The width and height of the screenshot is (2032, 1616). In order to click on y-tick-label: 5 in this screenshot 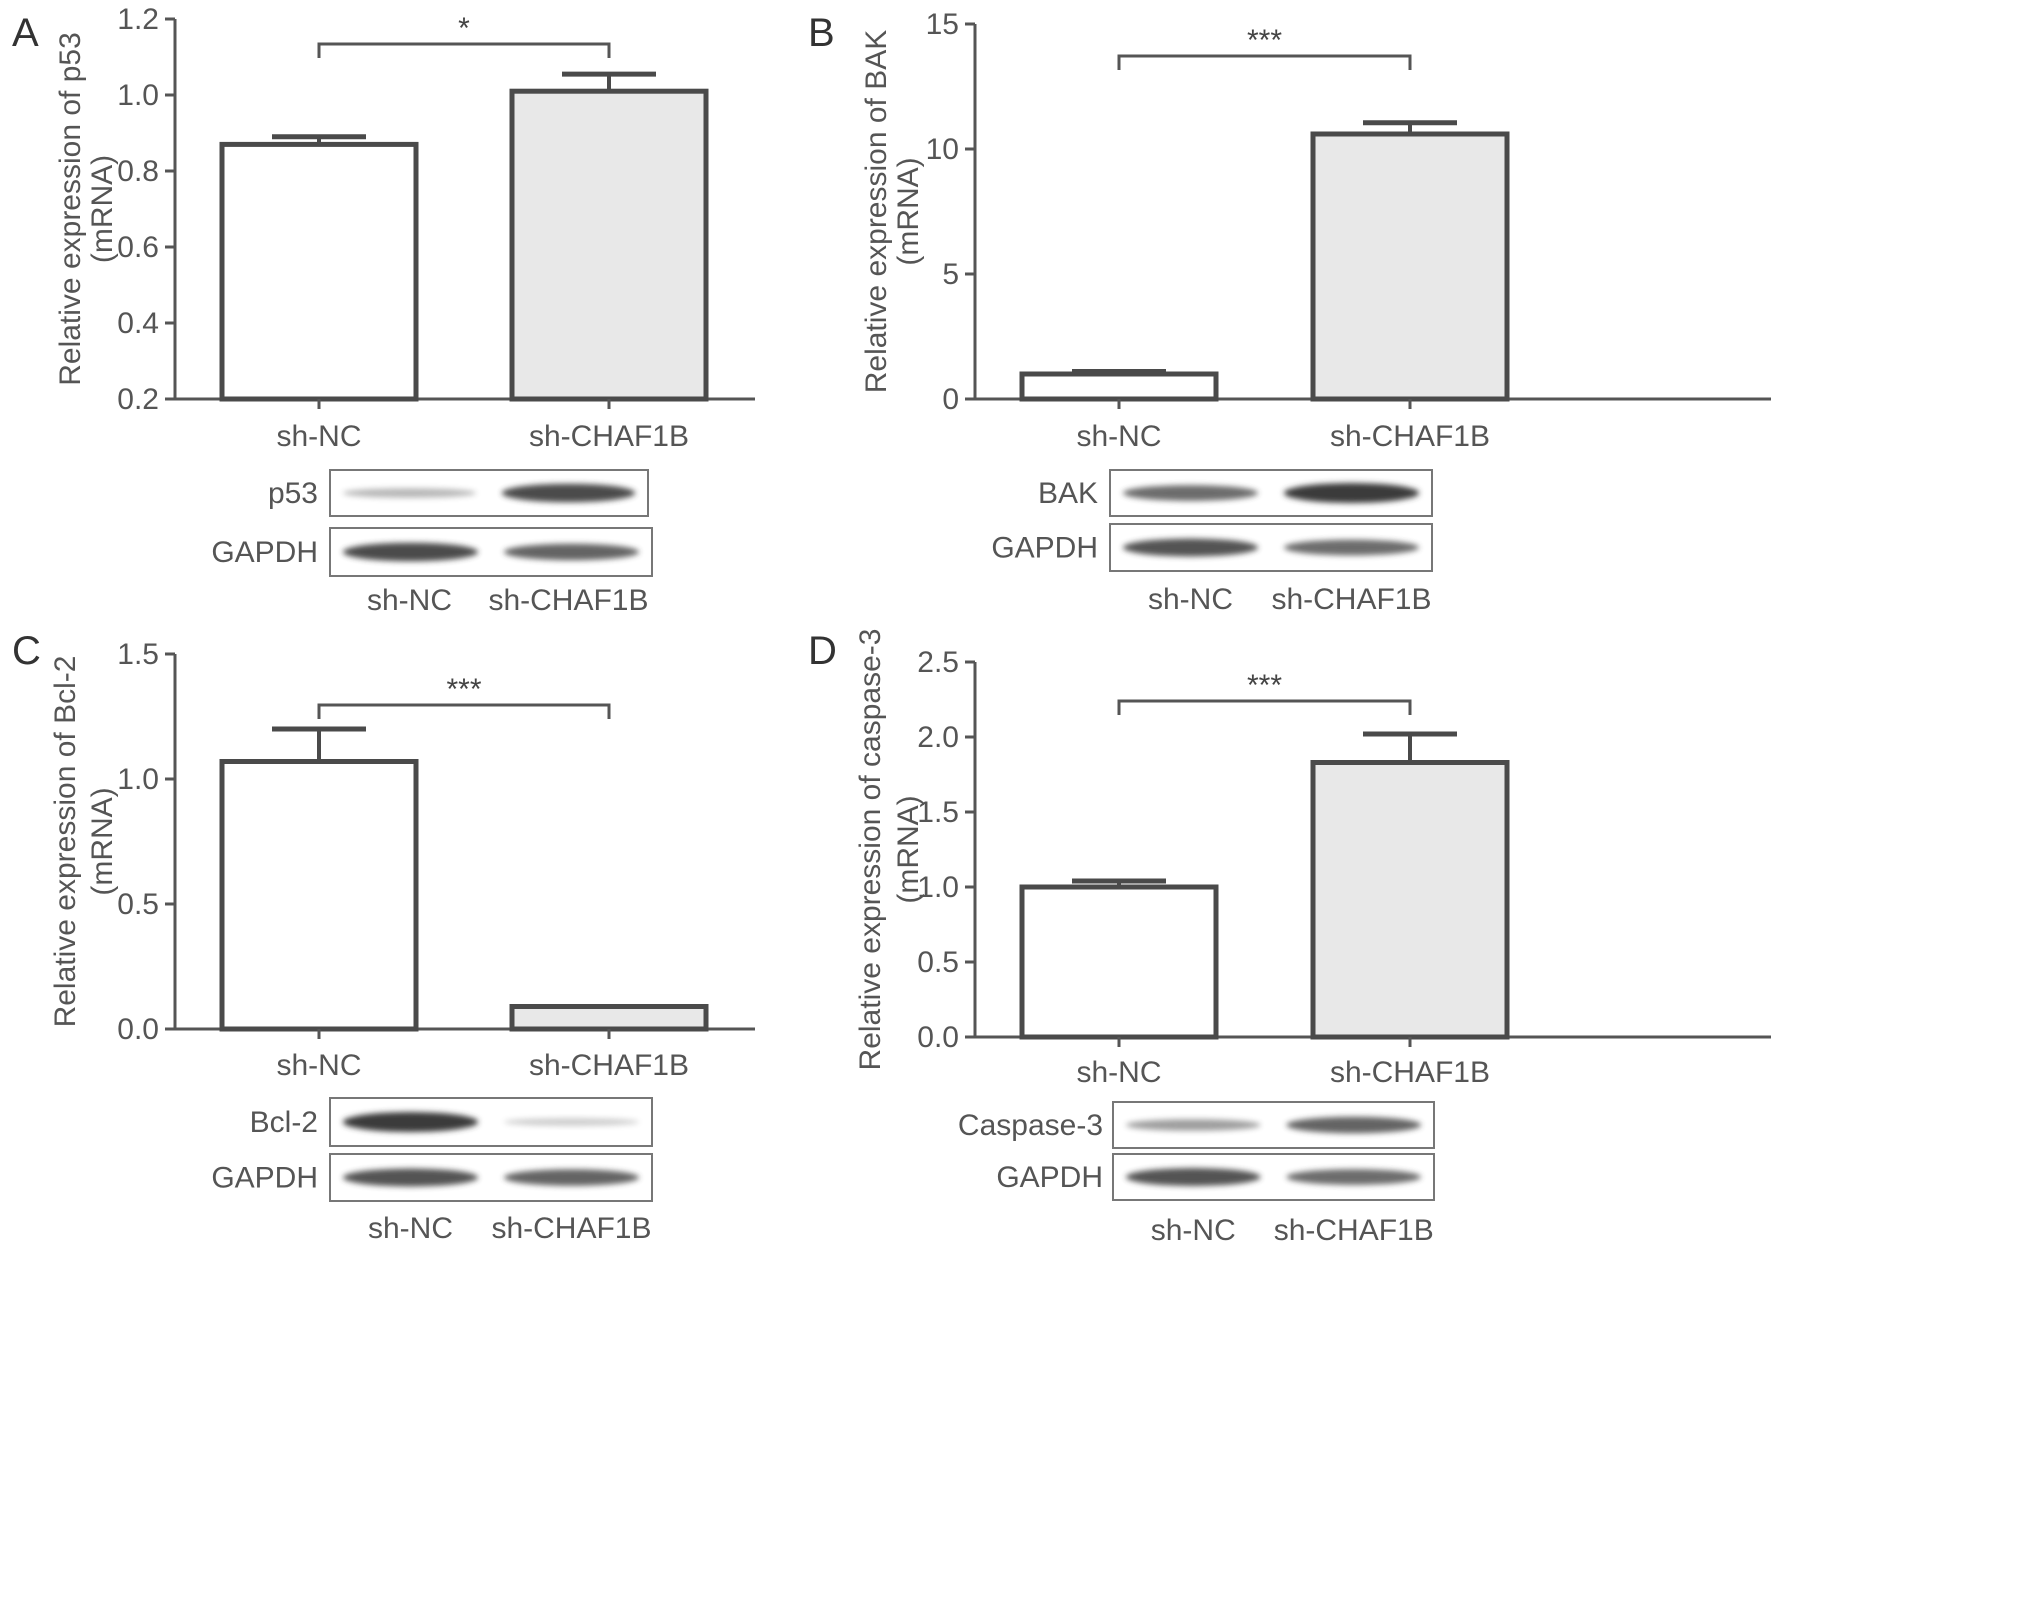, I will do `click(950, 274)`.